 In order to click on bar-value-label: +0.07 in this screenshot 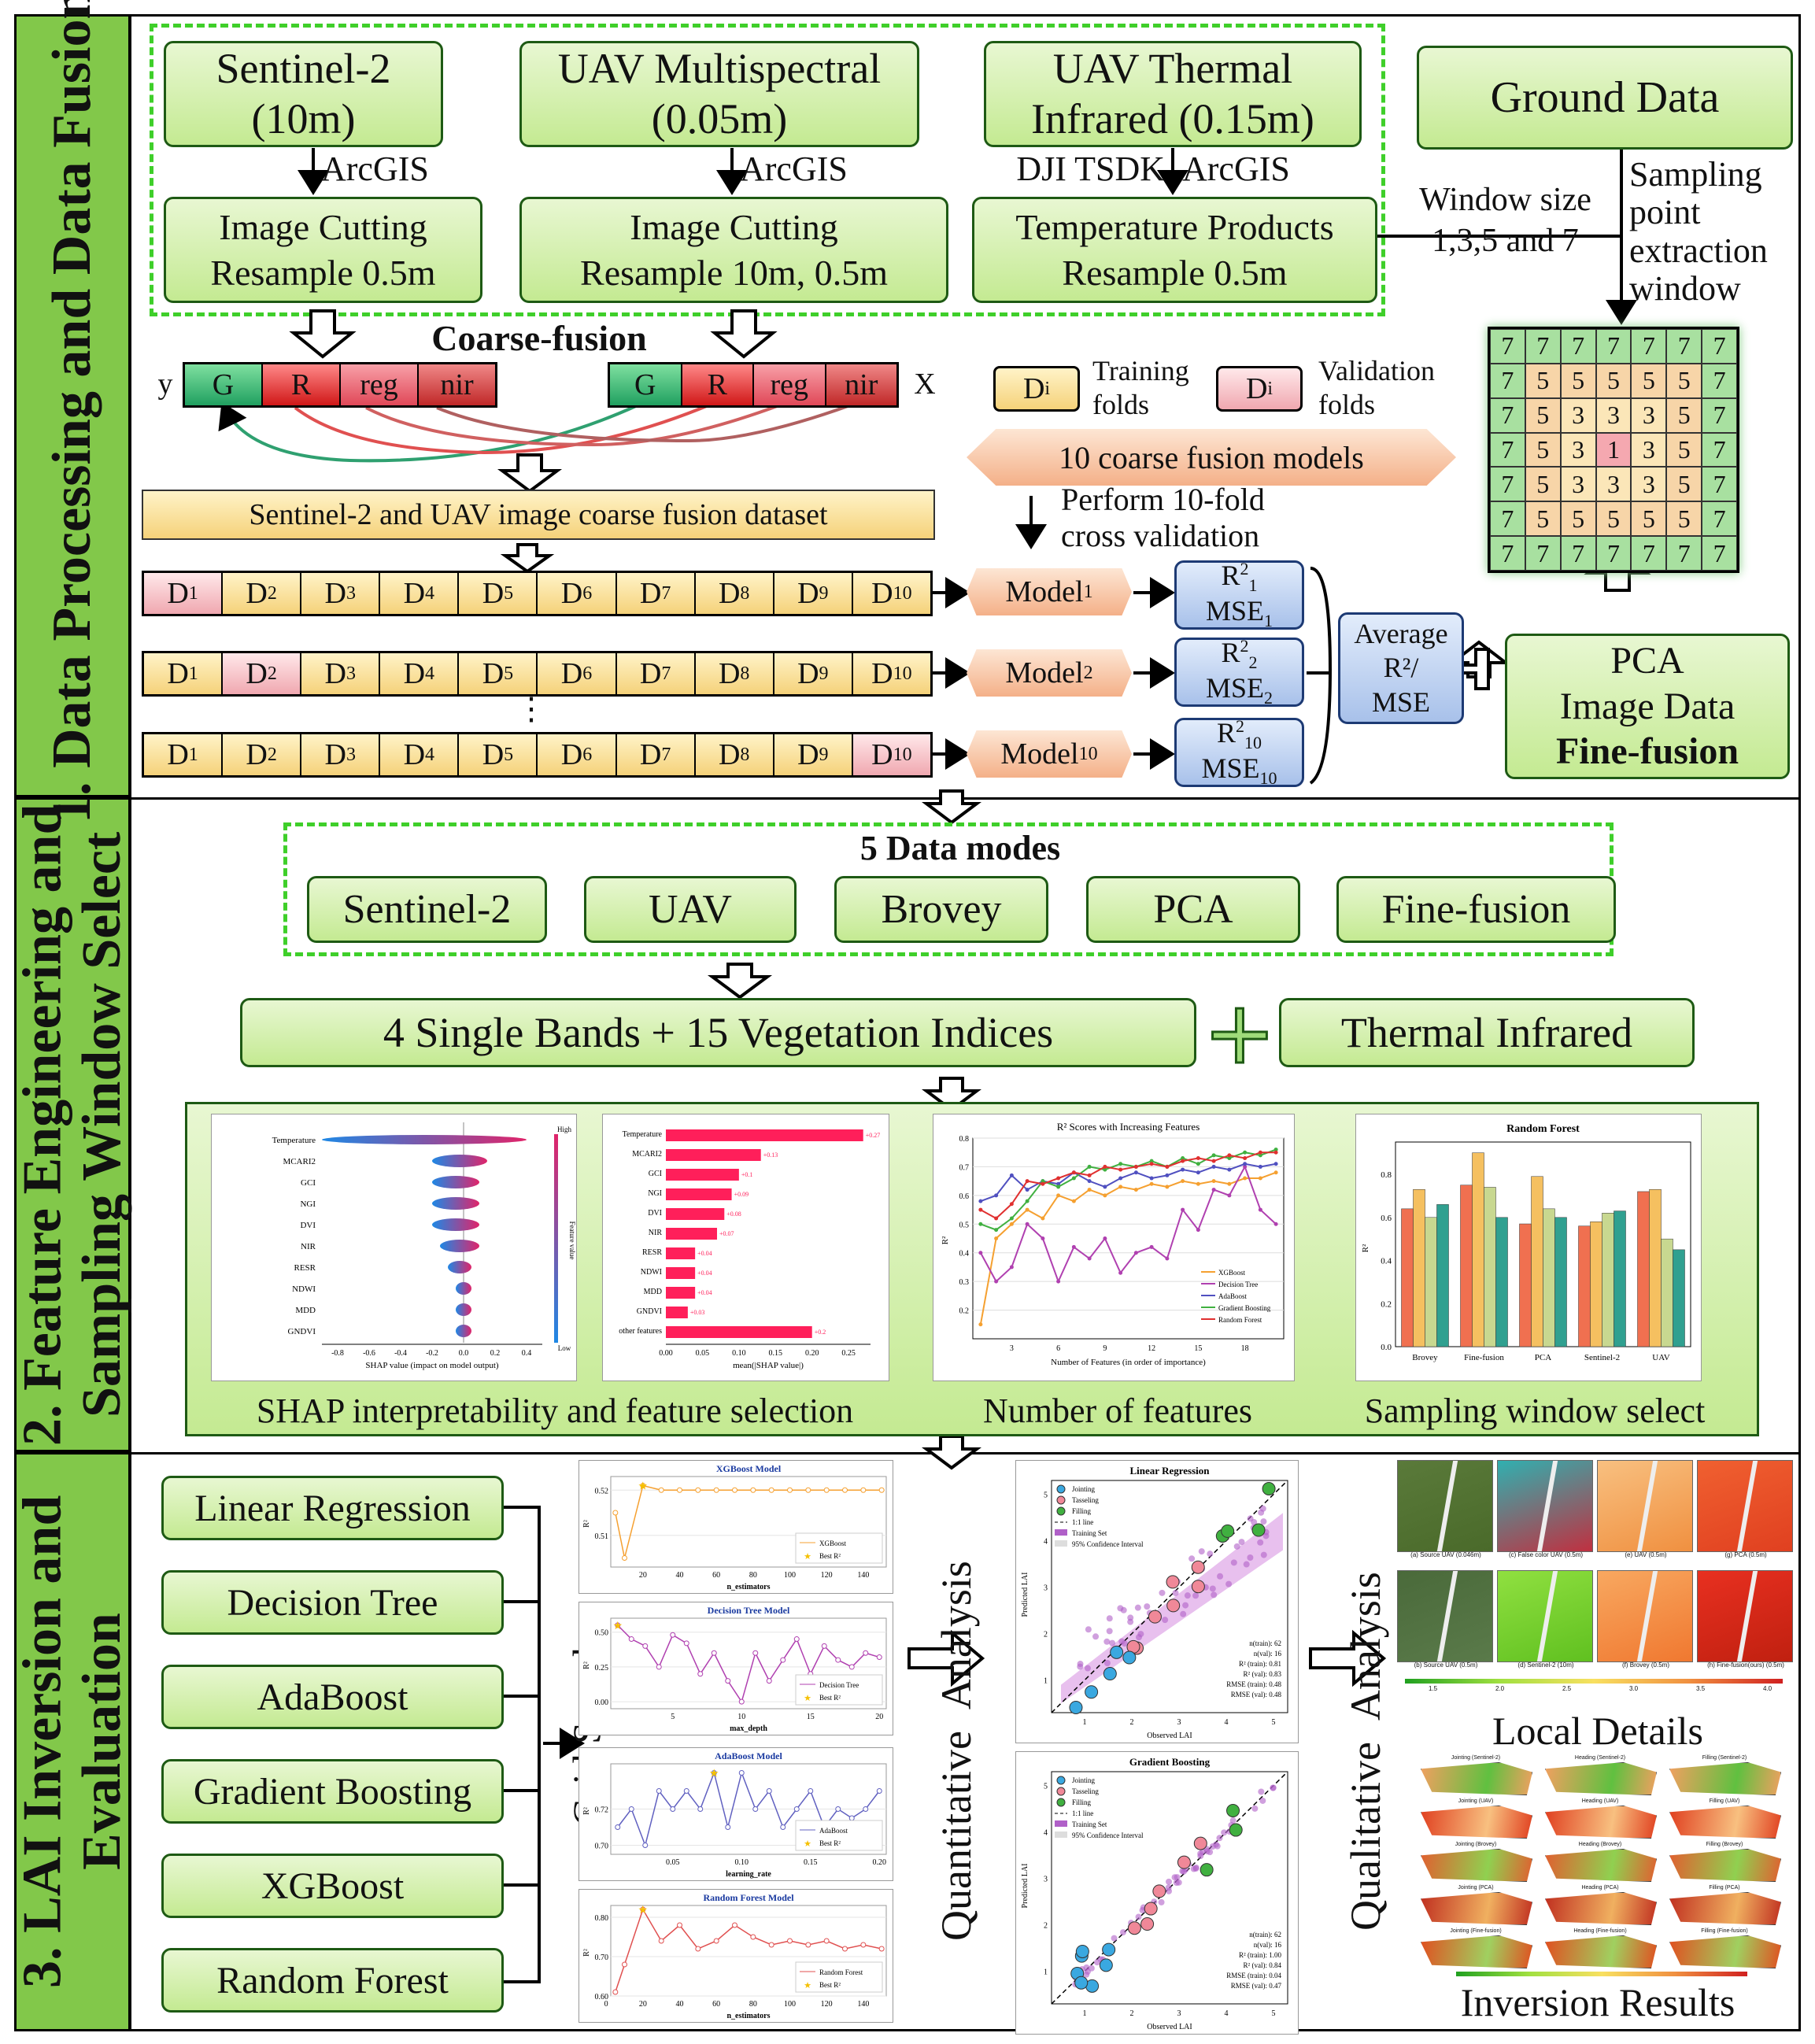, I will do `click(726, 1233)`.